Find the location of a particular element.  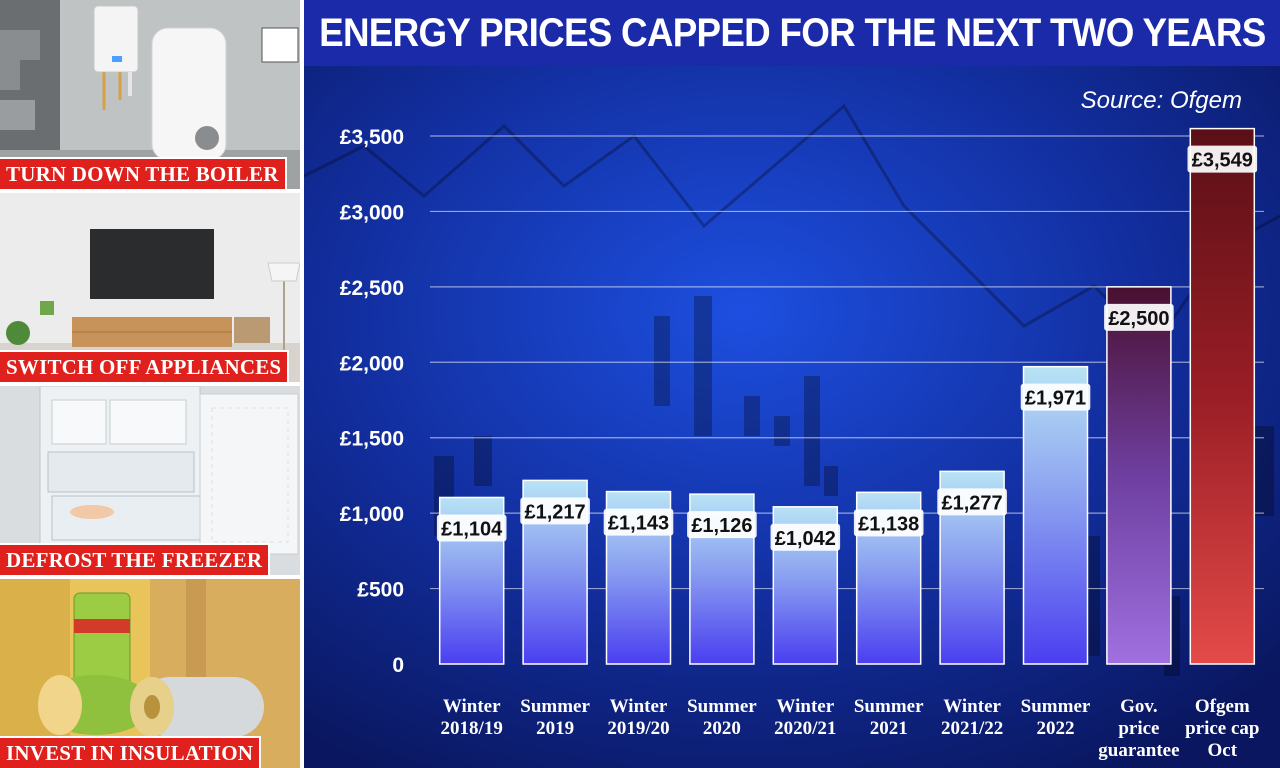

x-category-label: Winter 2019/20 is located at coordinates (638, 717).